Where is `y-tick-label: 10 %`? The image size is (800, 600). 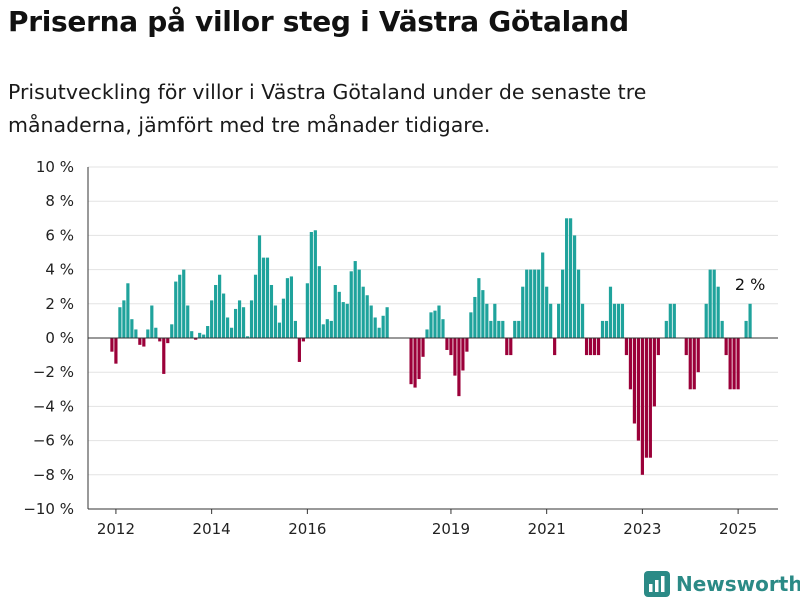
y-tick-label: 10 % is located at coordinates (55, 167).